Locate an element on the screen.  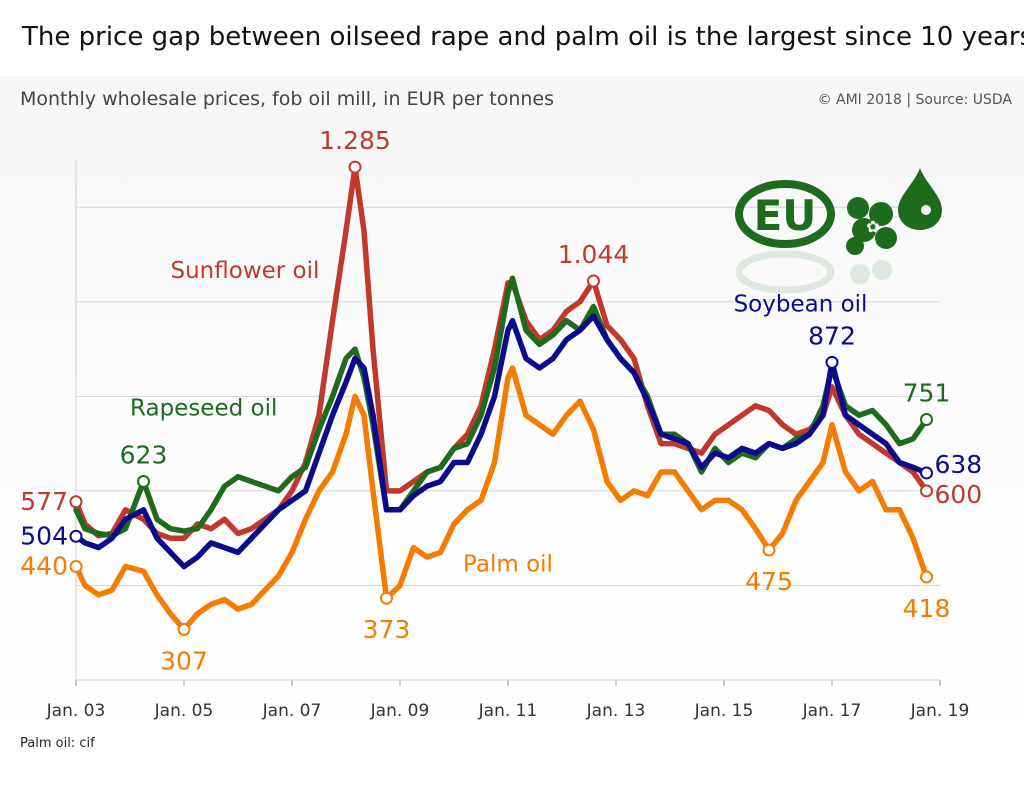
eu-badge-reflection is located at coordinates (785, 272).